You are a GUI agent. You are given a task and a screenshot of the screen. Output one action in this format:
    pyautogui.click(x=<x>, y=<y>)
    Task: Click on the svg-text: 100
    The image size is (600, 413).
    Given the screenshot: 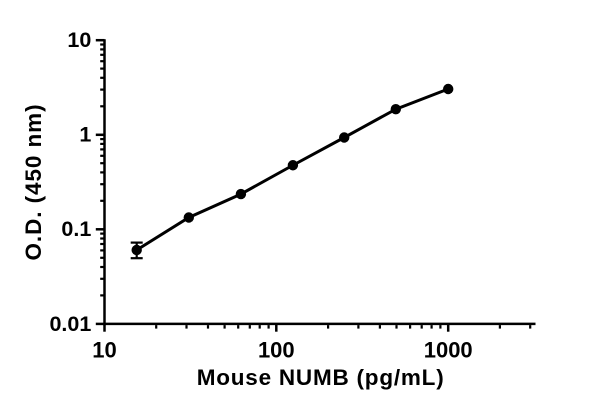 What is the action you would take?
    pyautogui.click(x=276, y=349)
    